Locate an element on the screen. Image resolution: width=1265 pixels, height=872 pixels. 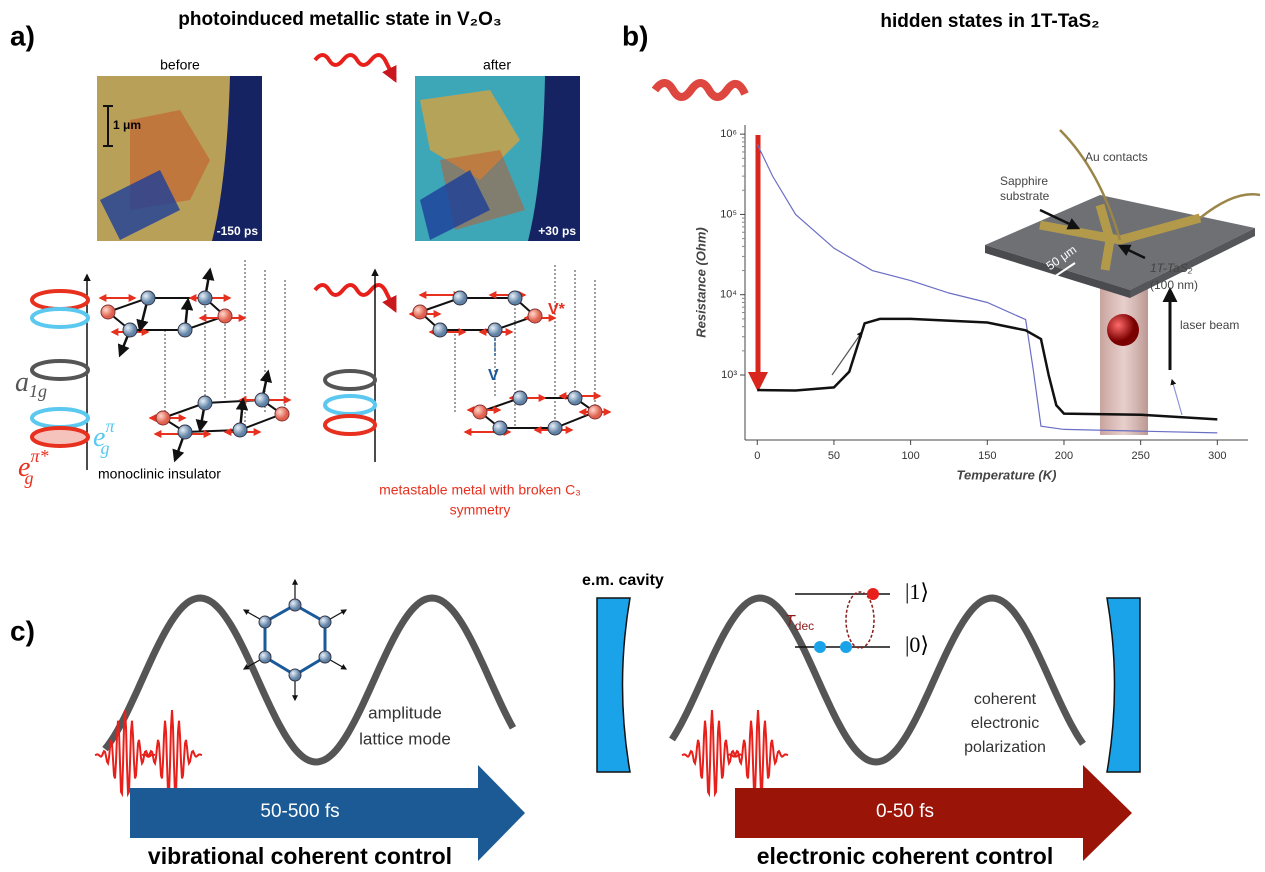
image-label: before is located at coordinates (180, 65).